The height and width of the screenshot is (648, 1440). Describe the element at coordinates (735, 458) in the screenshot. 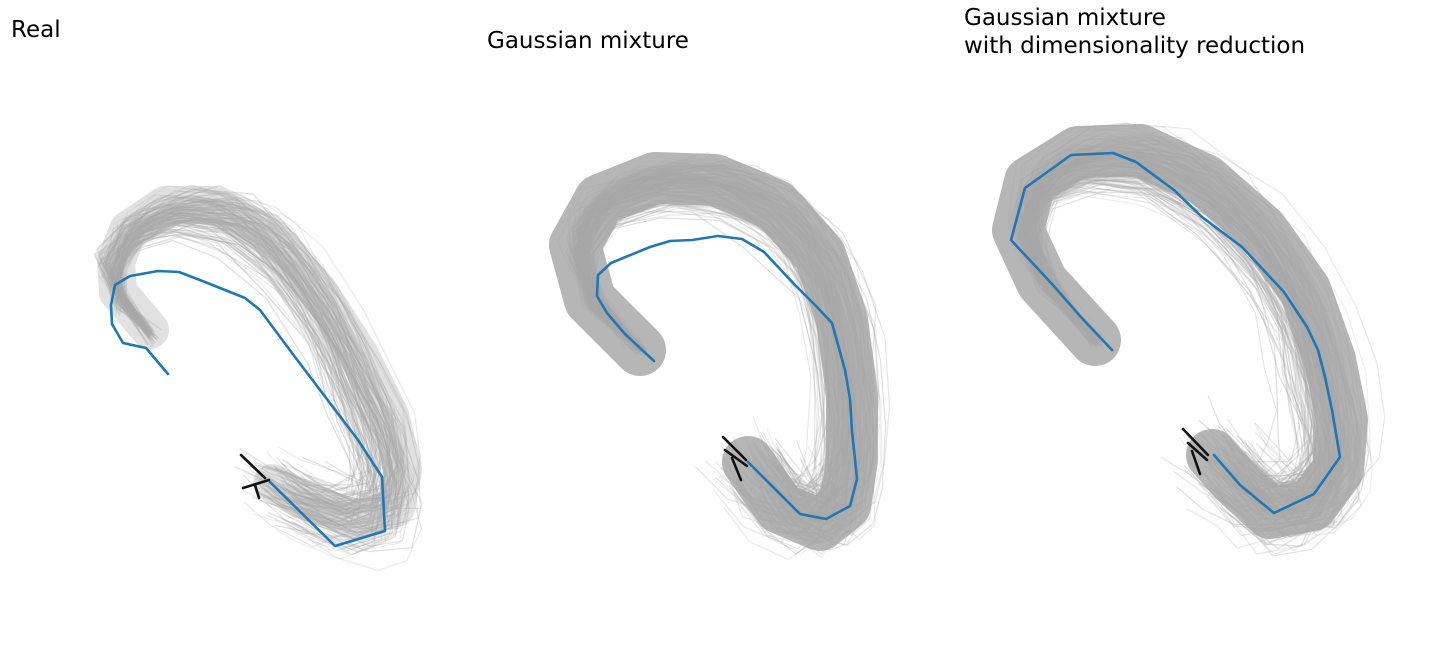

I see `end-marker` at that location.